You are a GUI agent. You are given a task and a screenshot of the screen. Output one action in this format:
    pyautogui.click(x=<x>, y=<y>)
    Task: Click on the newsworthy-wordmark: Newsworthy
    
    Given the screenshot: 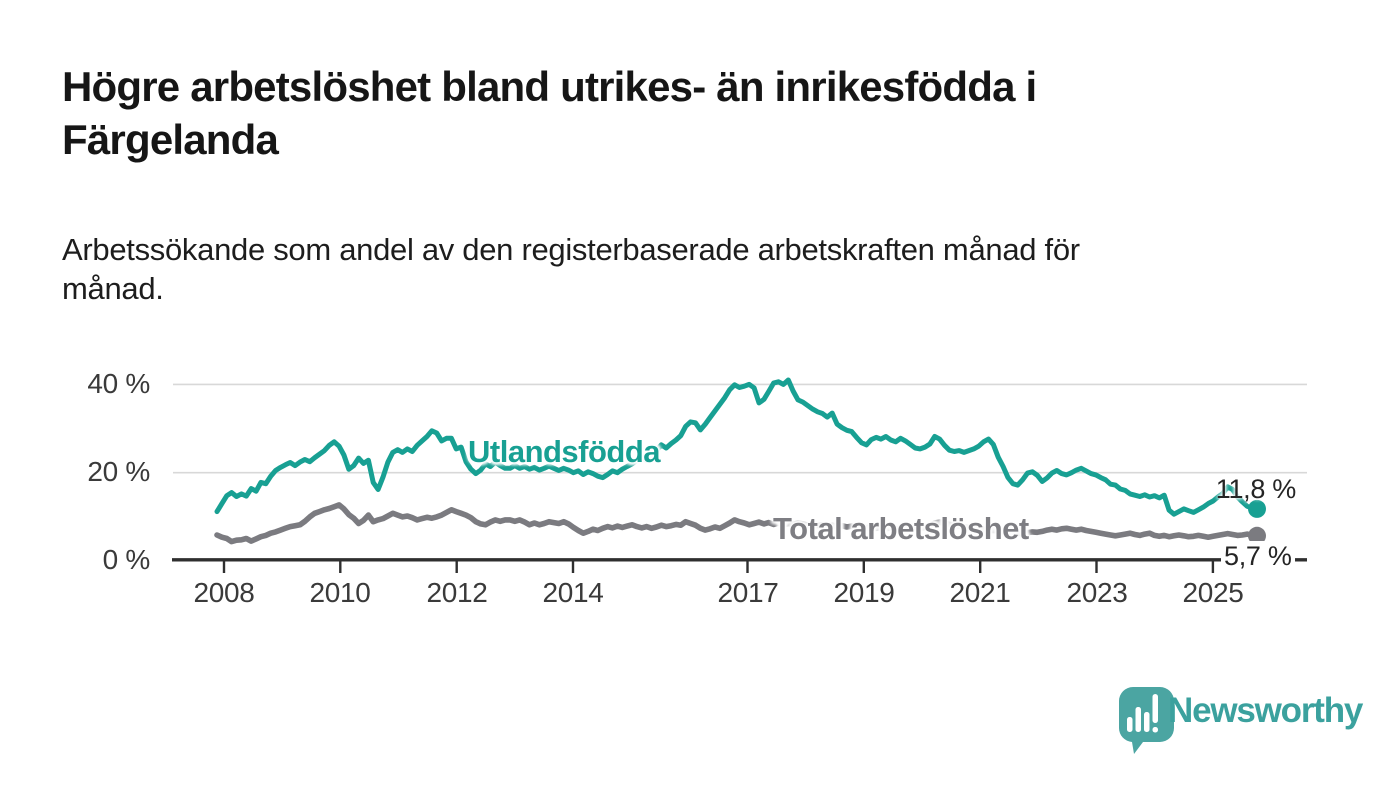 What is the action you would take?
    pyautogui.click(x=1265, y=710)
    